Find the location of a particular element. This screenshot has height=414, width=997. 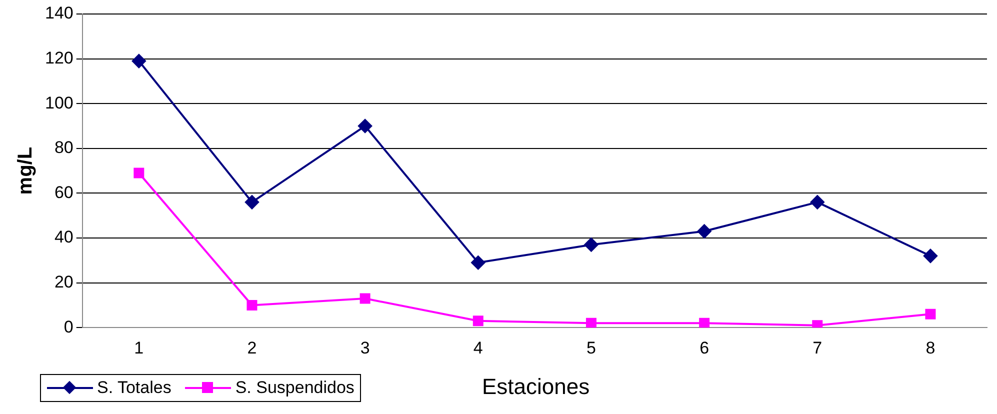

y-tick-label: 0 is located at coordinates (69, 326).